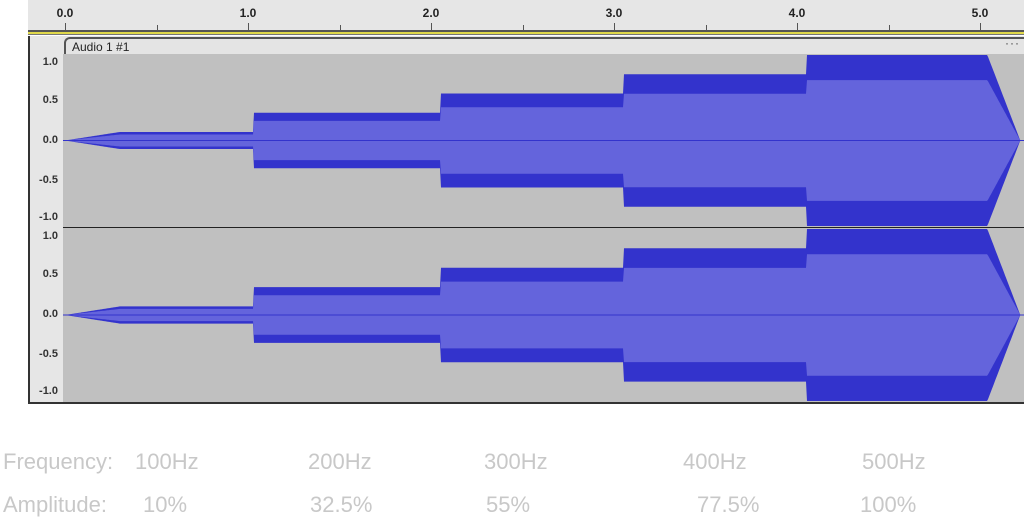 The image size is (1024, 519). I want to click on ruler-tick-label: 2.0, so click(431, 13).